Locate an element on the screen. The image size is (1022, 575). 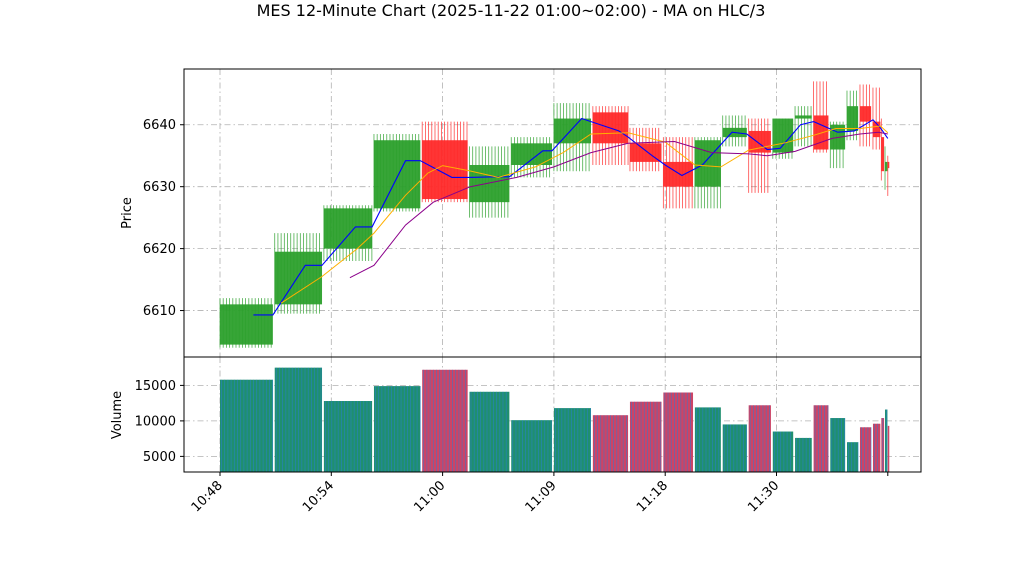
price-tick-label-1: 6620 is located at coordinates (159, 249).